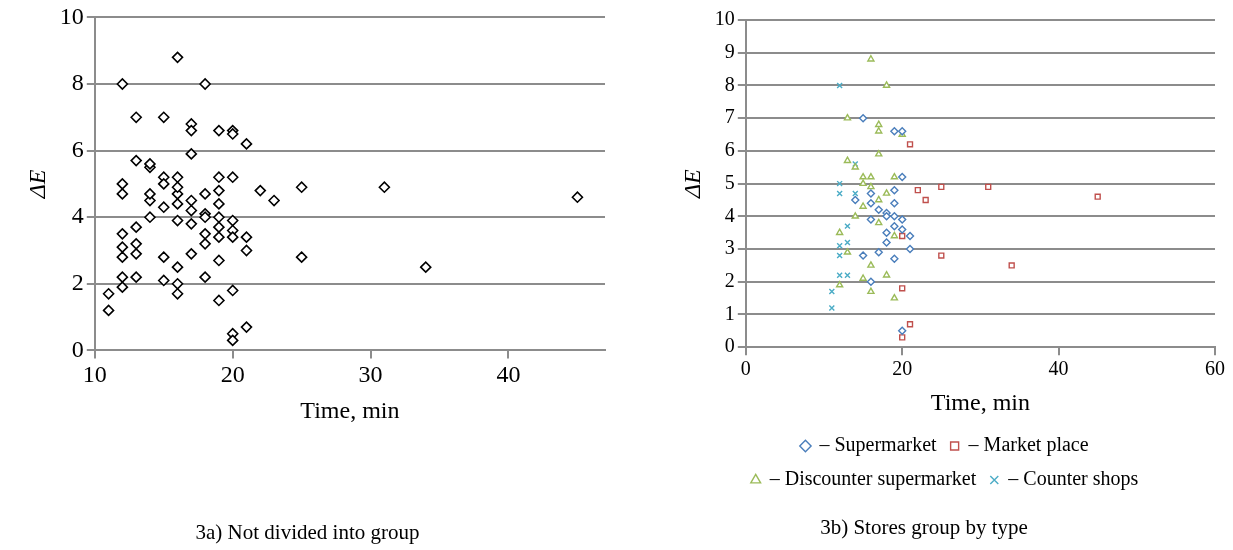 This screenshot has width=1233, height=550. What do you see at coordinates (1073, 479) in the screenshot?
I see `legend-label: – Counter shops` at bounding box center [1073, 479].